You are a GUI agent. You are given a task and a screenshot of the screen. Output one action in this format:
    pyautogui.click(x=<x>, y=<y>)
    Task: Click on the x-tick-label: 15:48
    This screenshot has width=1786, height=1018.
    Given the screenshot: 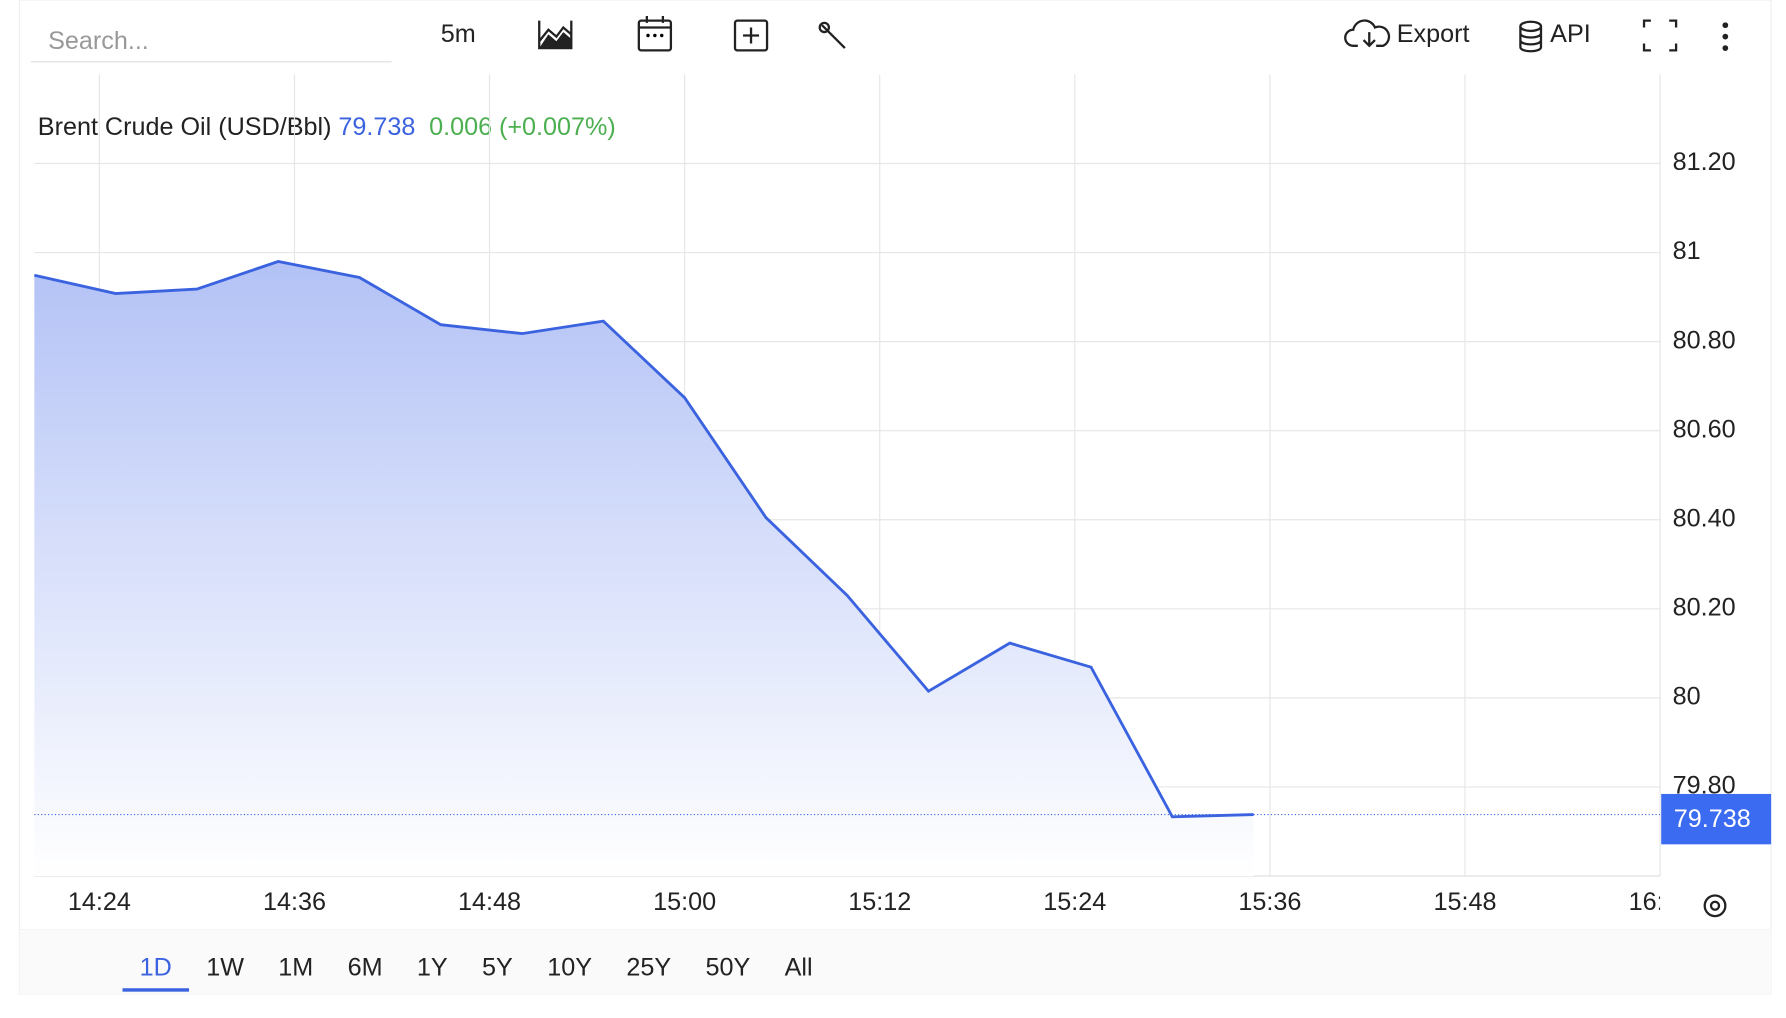 What is the action you would take?
    pyautogui.click(x=1464, y=902)
    